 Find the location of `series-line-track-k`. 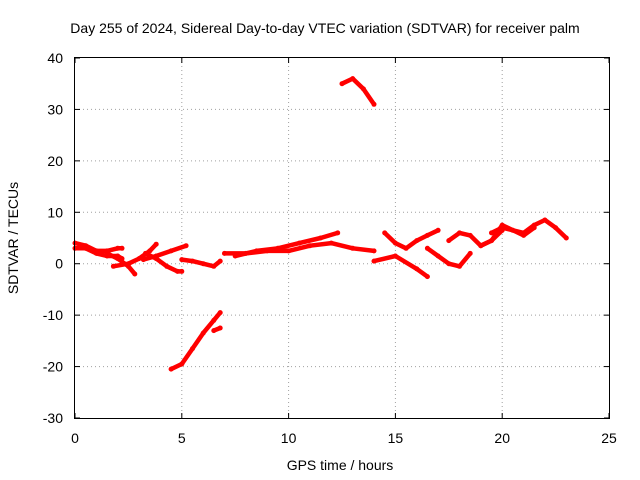

series-line-track-k is located at coordinates (286, 244).